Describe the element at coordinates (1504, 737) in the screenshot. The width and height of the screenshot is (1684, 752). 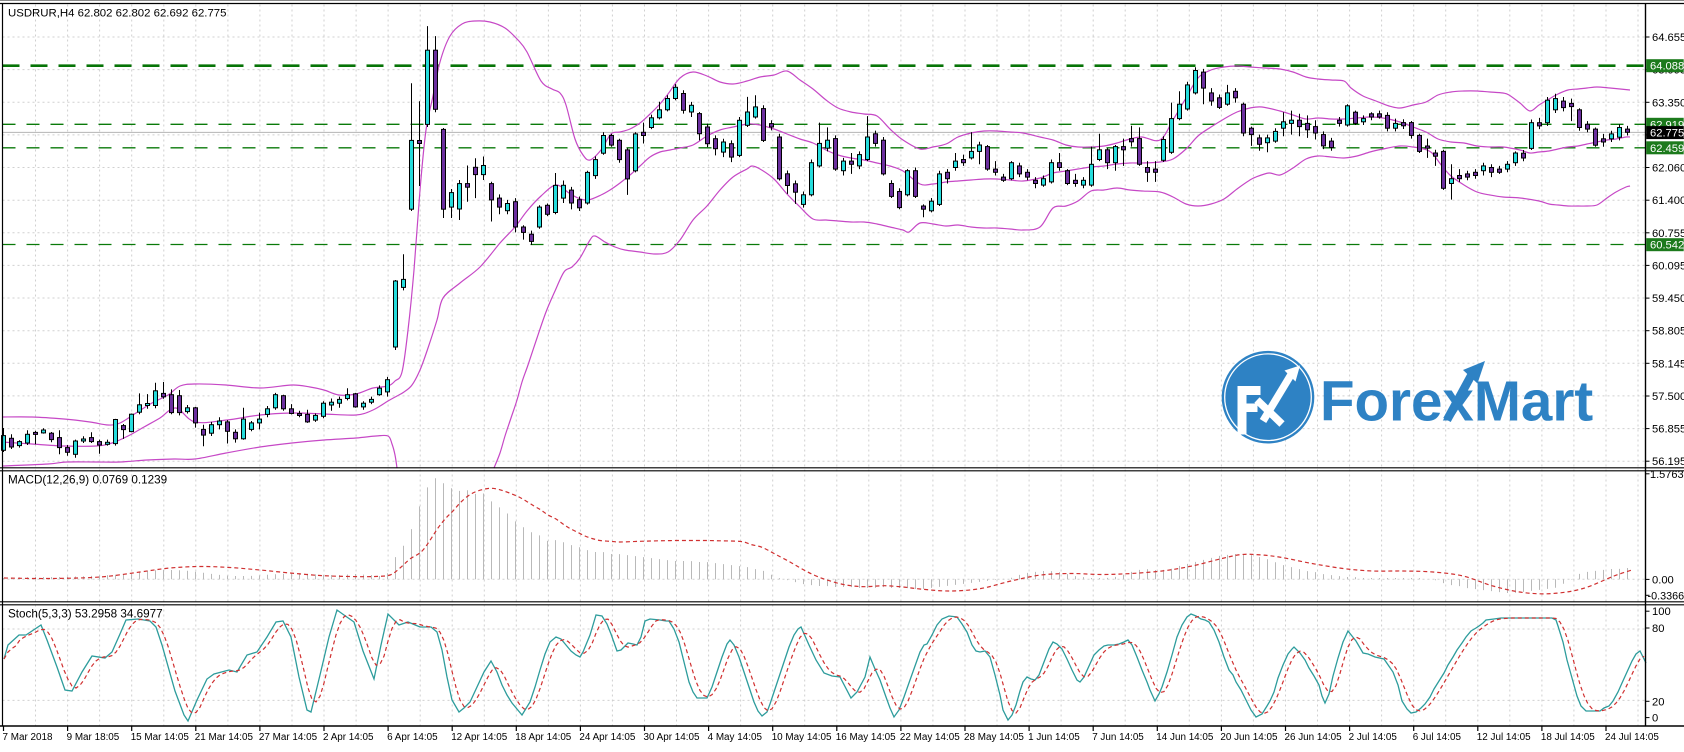
I see `svg-text: 12 Jul 14:05` at that location.